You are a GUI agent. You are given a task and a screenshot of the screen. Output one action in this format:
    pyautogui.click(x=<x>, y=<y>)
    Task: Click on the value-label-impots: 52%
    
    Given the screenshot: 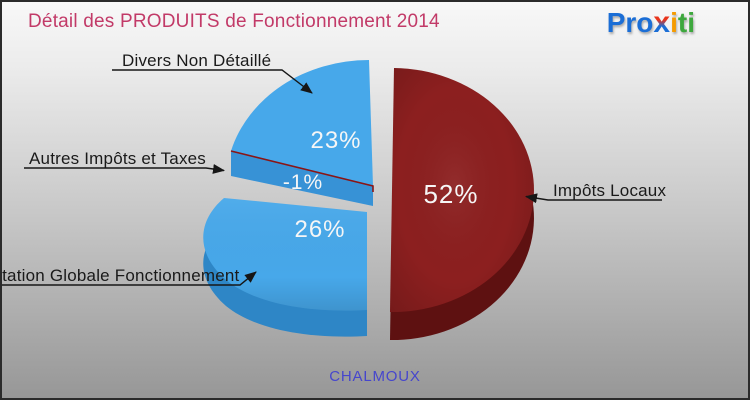 What is the action you would take?
    pyautogui.click(x=450, y=194)
    